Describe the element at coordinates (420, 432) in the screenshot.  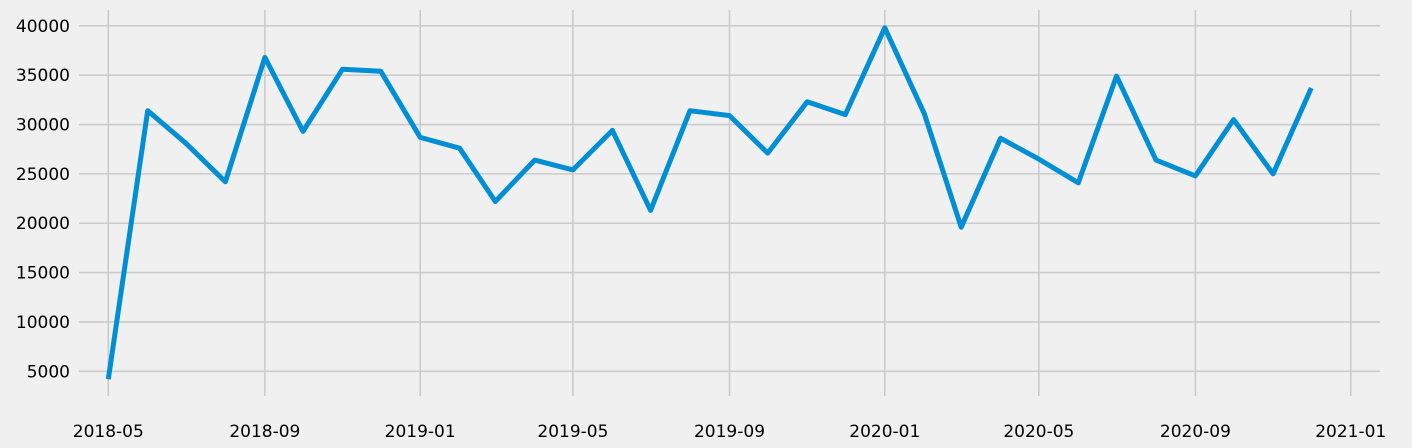
I see `x-tick-label: 2019-01` at that location.